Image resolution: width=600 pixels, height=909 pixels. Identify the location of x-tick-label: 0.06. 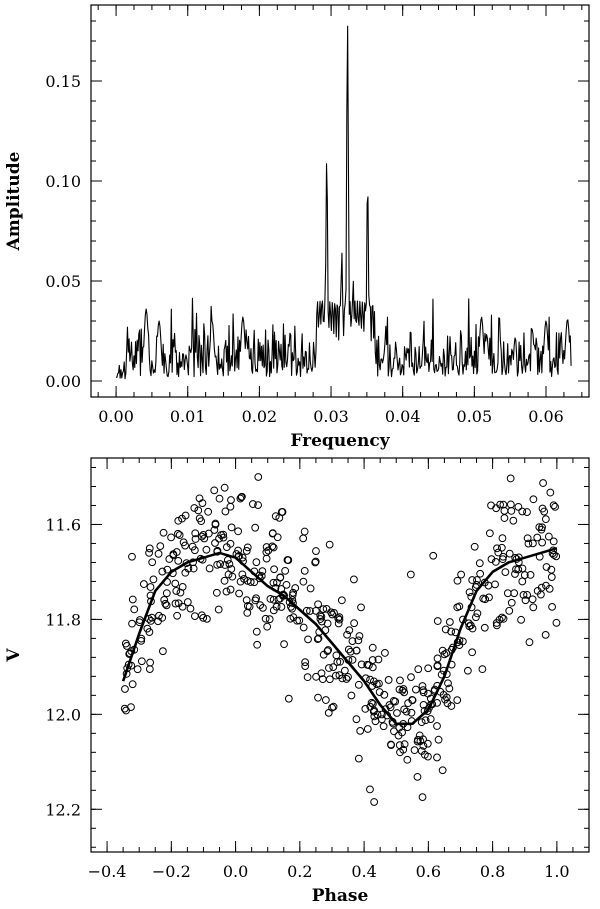
(546, 416).